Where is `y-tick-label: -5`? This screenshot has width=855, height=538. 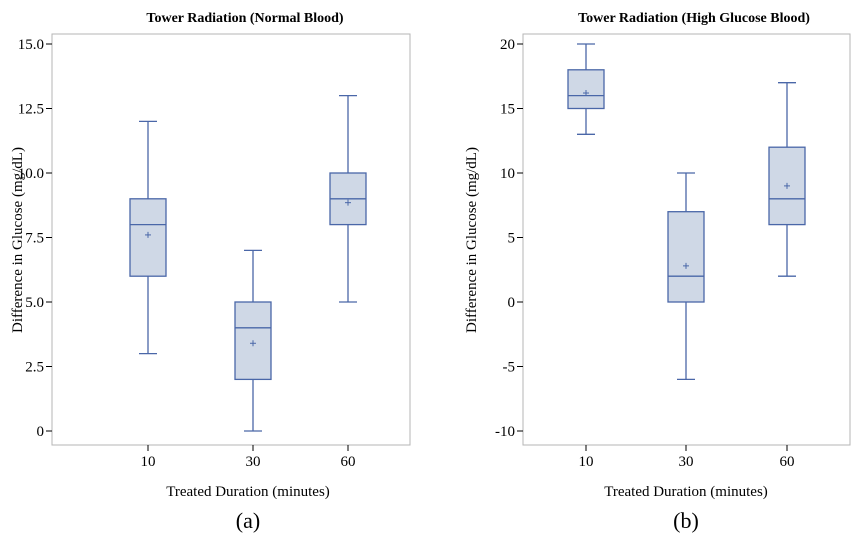 y-tick-label: -5 is located at coordinates (509, 368).